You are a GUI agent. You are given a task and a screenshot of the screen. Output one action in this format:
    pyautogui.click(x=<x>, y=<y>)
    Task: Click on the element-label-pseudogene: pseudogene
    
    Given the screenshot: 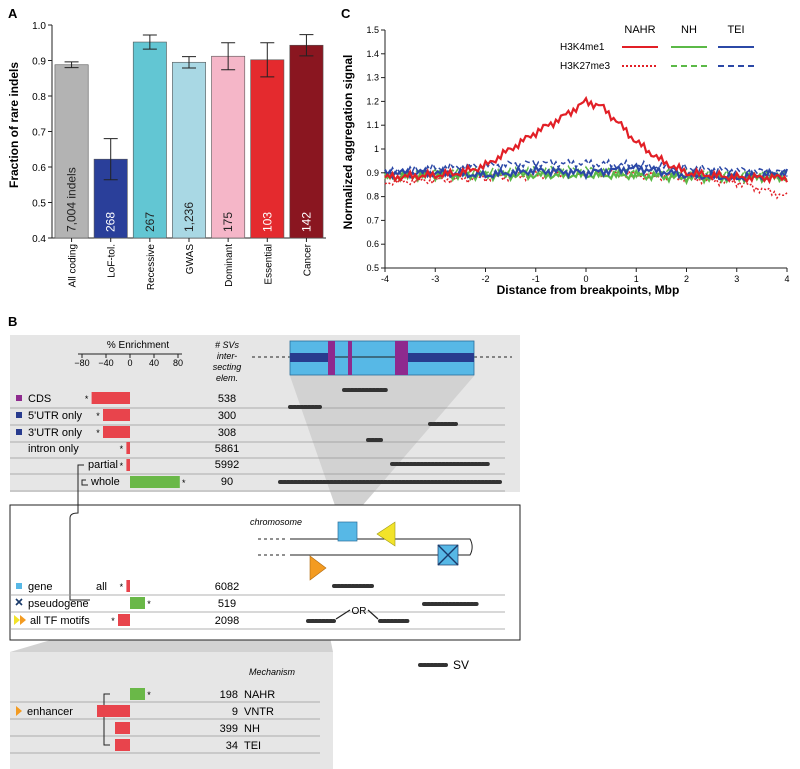 What is the action you would take?
    pyautogui.click(x=58, y=604)
    